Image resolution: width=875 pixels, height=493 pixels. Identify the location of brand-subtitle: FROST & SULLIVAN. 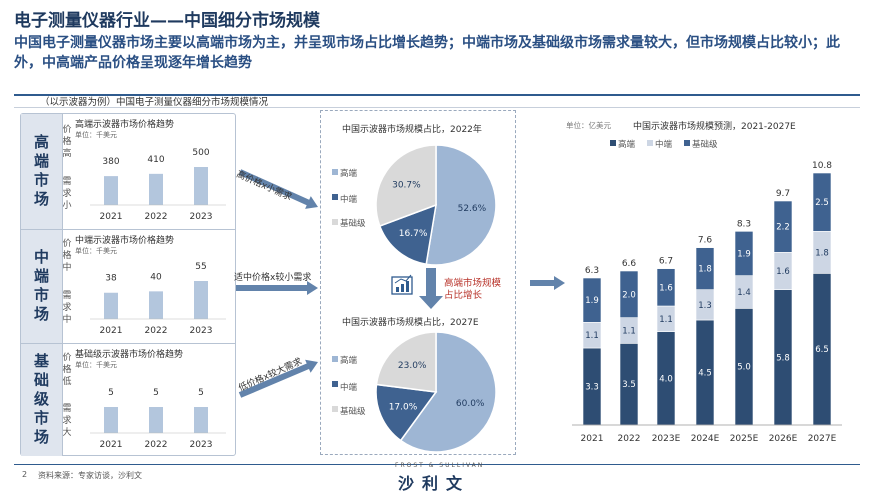
(440, 465).